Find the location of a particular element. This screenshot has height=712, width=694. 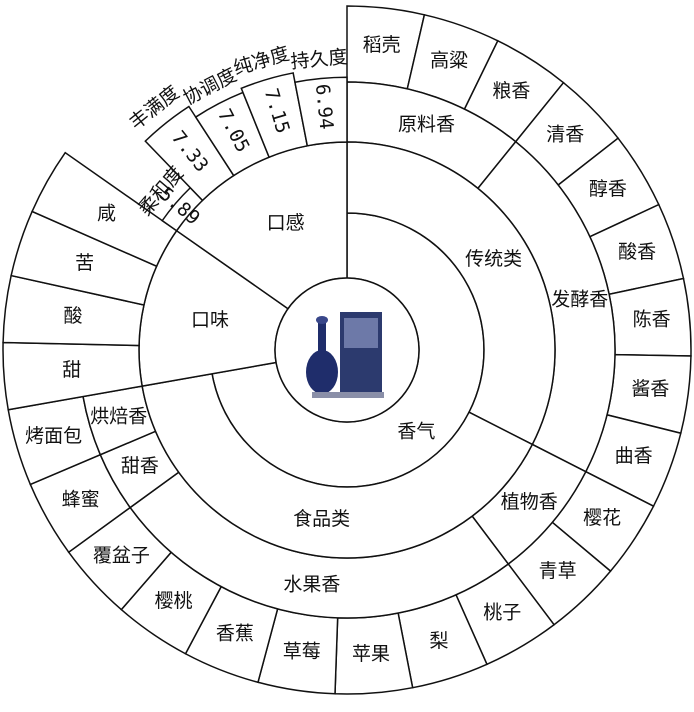

taste-label: 口味 is located at coordinates (210, 320).